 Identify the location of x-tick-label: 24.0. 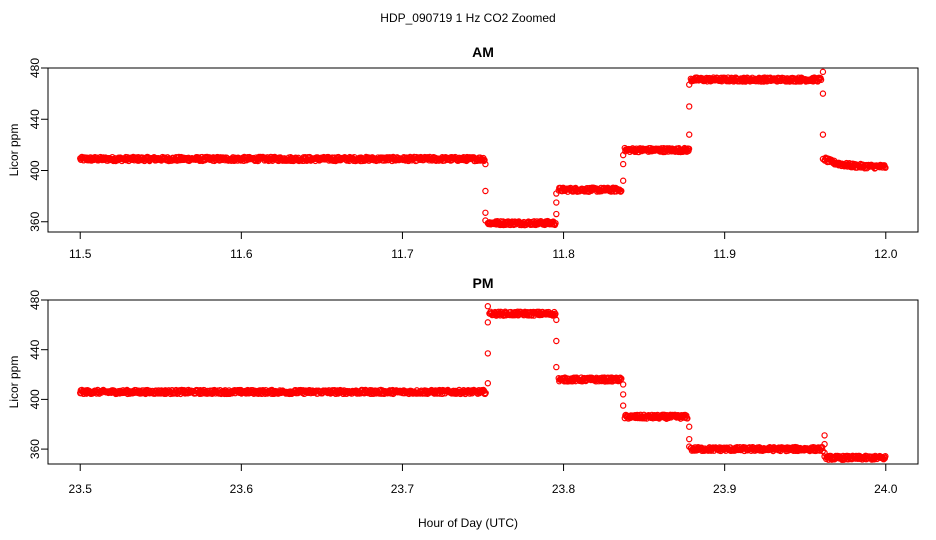
(886, 489).